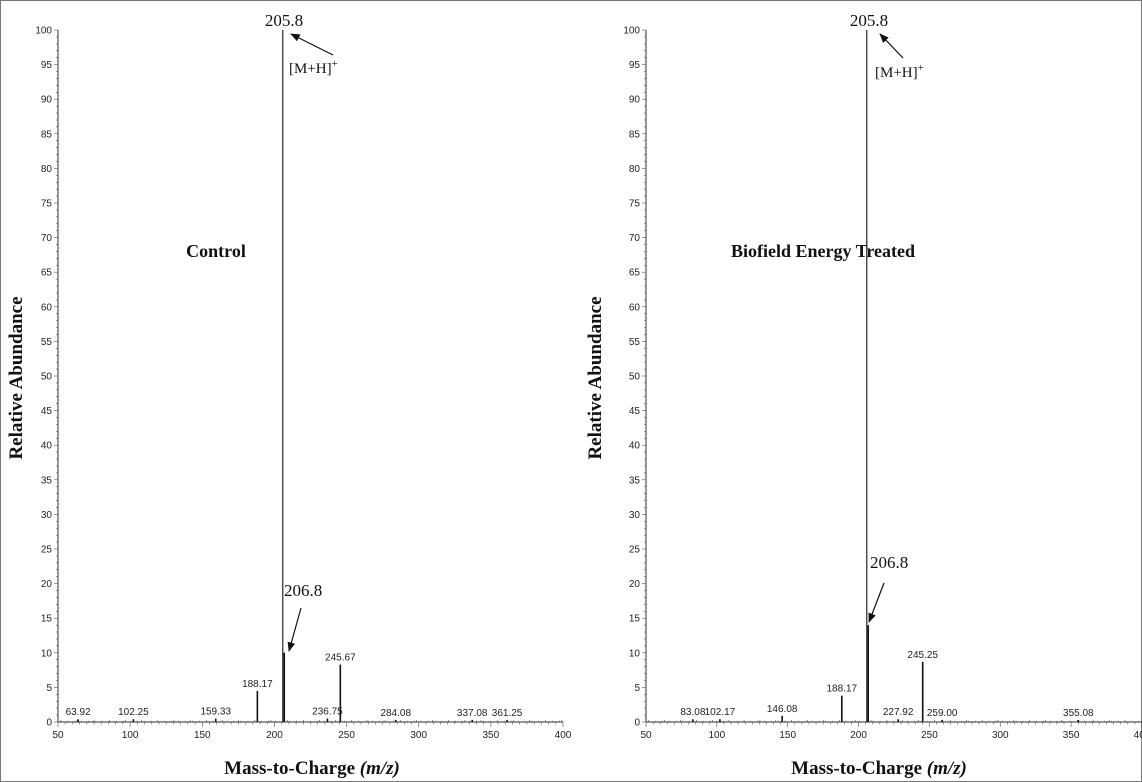 This screenshot has width=1142, height=782. Describe the element at coordinates (1138, 735) in the screenshot. I see `x-tick-label: 400` at that location.